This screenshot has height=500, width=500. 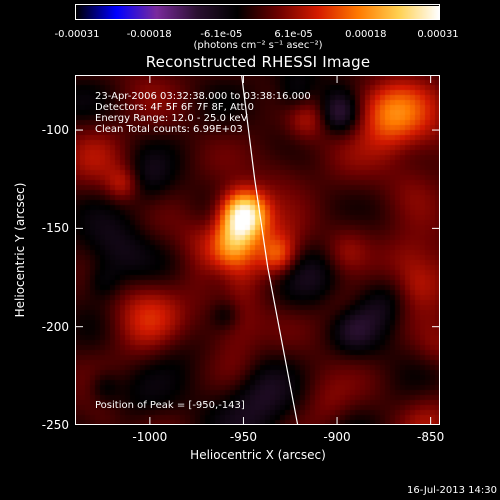 What do you see at coordinates (55, 130) in the screenshot?
I see `y-tick-label: -100` at bounding box center [55, 130].